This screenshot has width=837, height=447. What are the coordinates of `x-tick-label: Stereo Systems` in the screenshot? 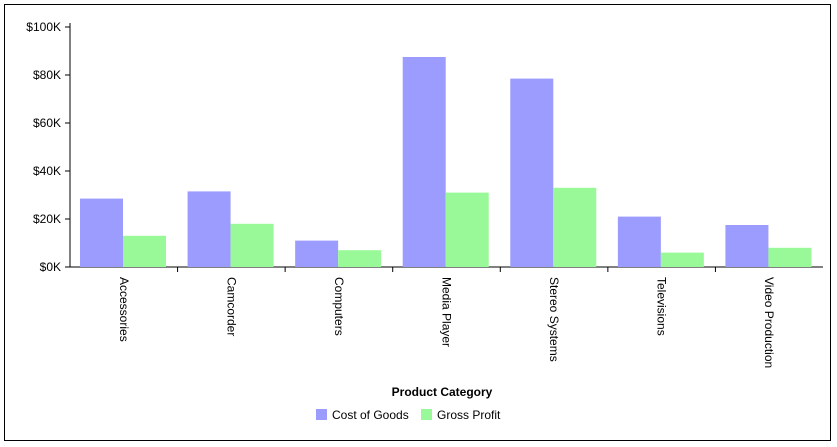 It's located at (554, 319).